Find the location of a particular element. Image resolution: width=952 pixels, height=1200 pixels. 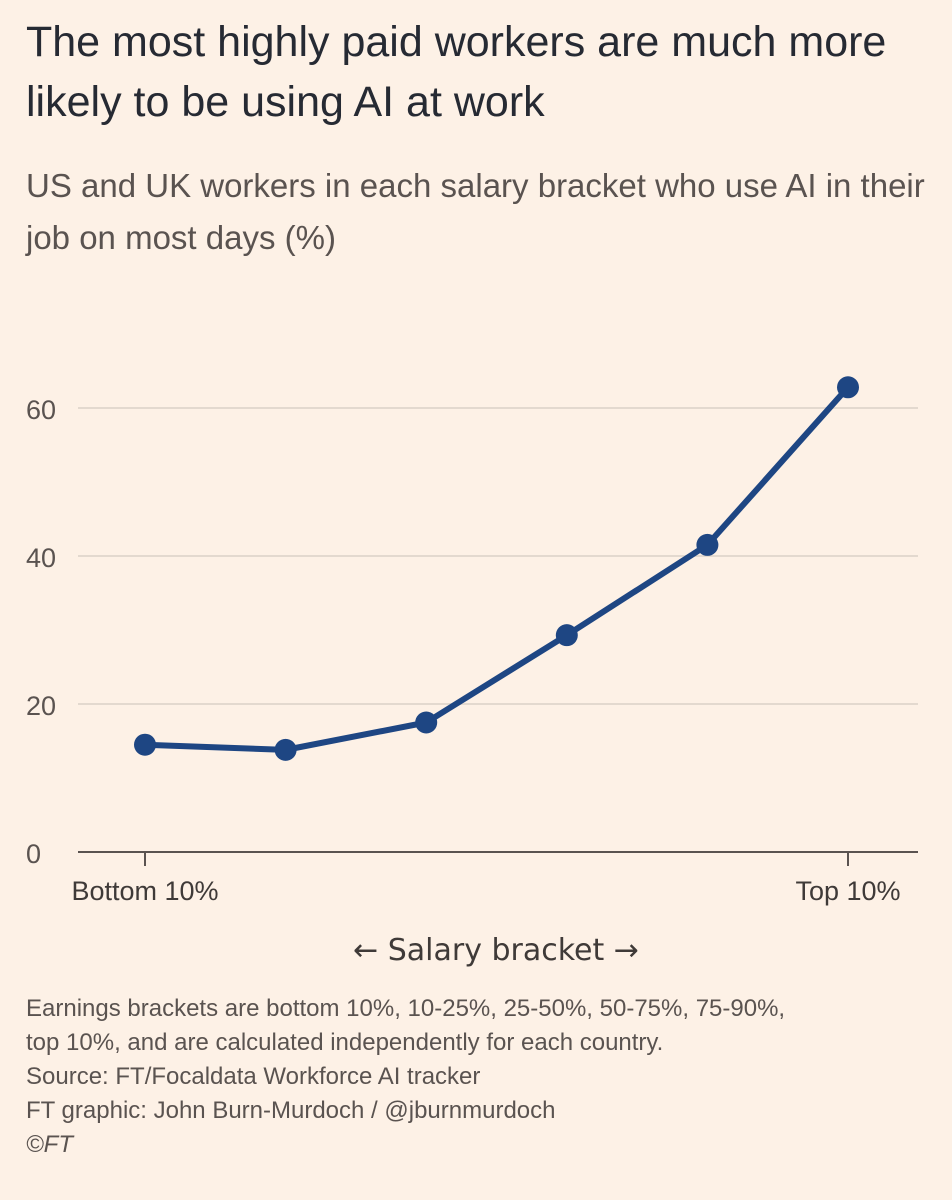

y-axis-ticks: 0 20 40 60 is located at coordinates (41, 632).